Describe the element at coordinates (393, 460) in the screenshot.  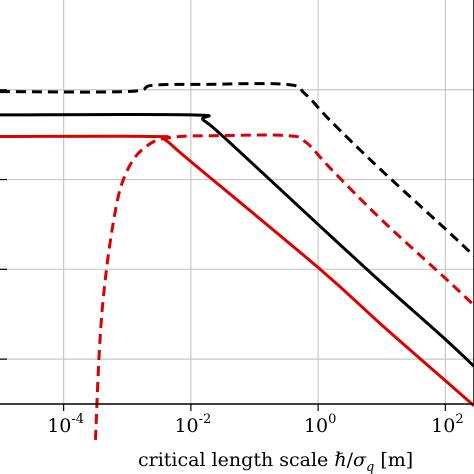
I see `x-axis-label-unit: [m]` at that location.